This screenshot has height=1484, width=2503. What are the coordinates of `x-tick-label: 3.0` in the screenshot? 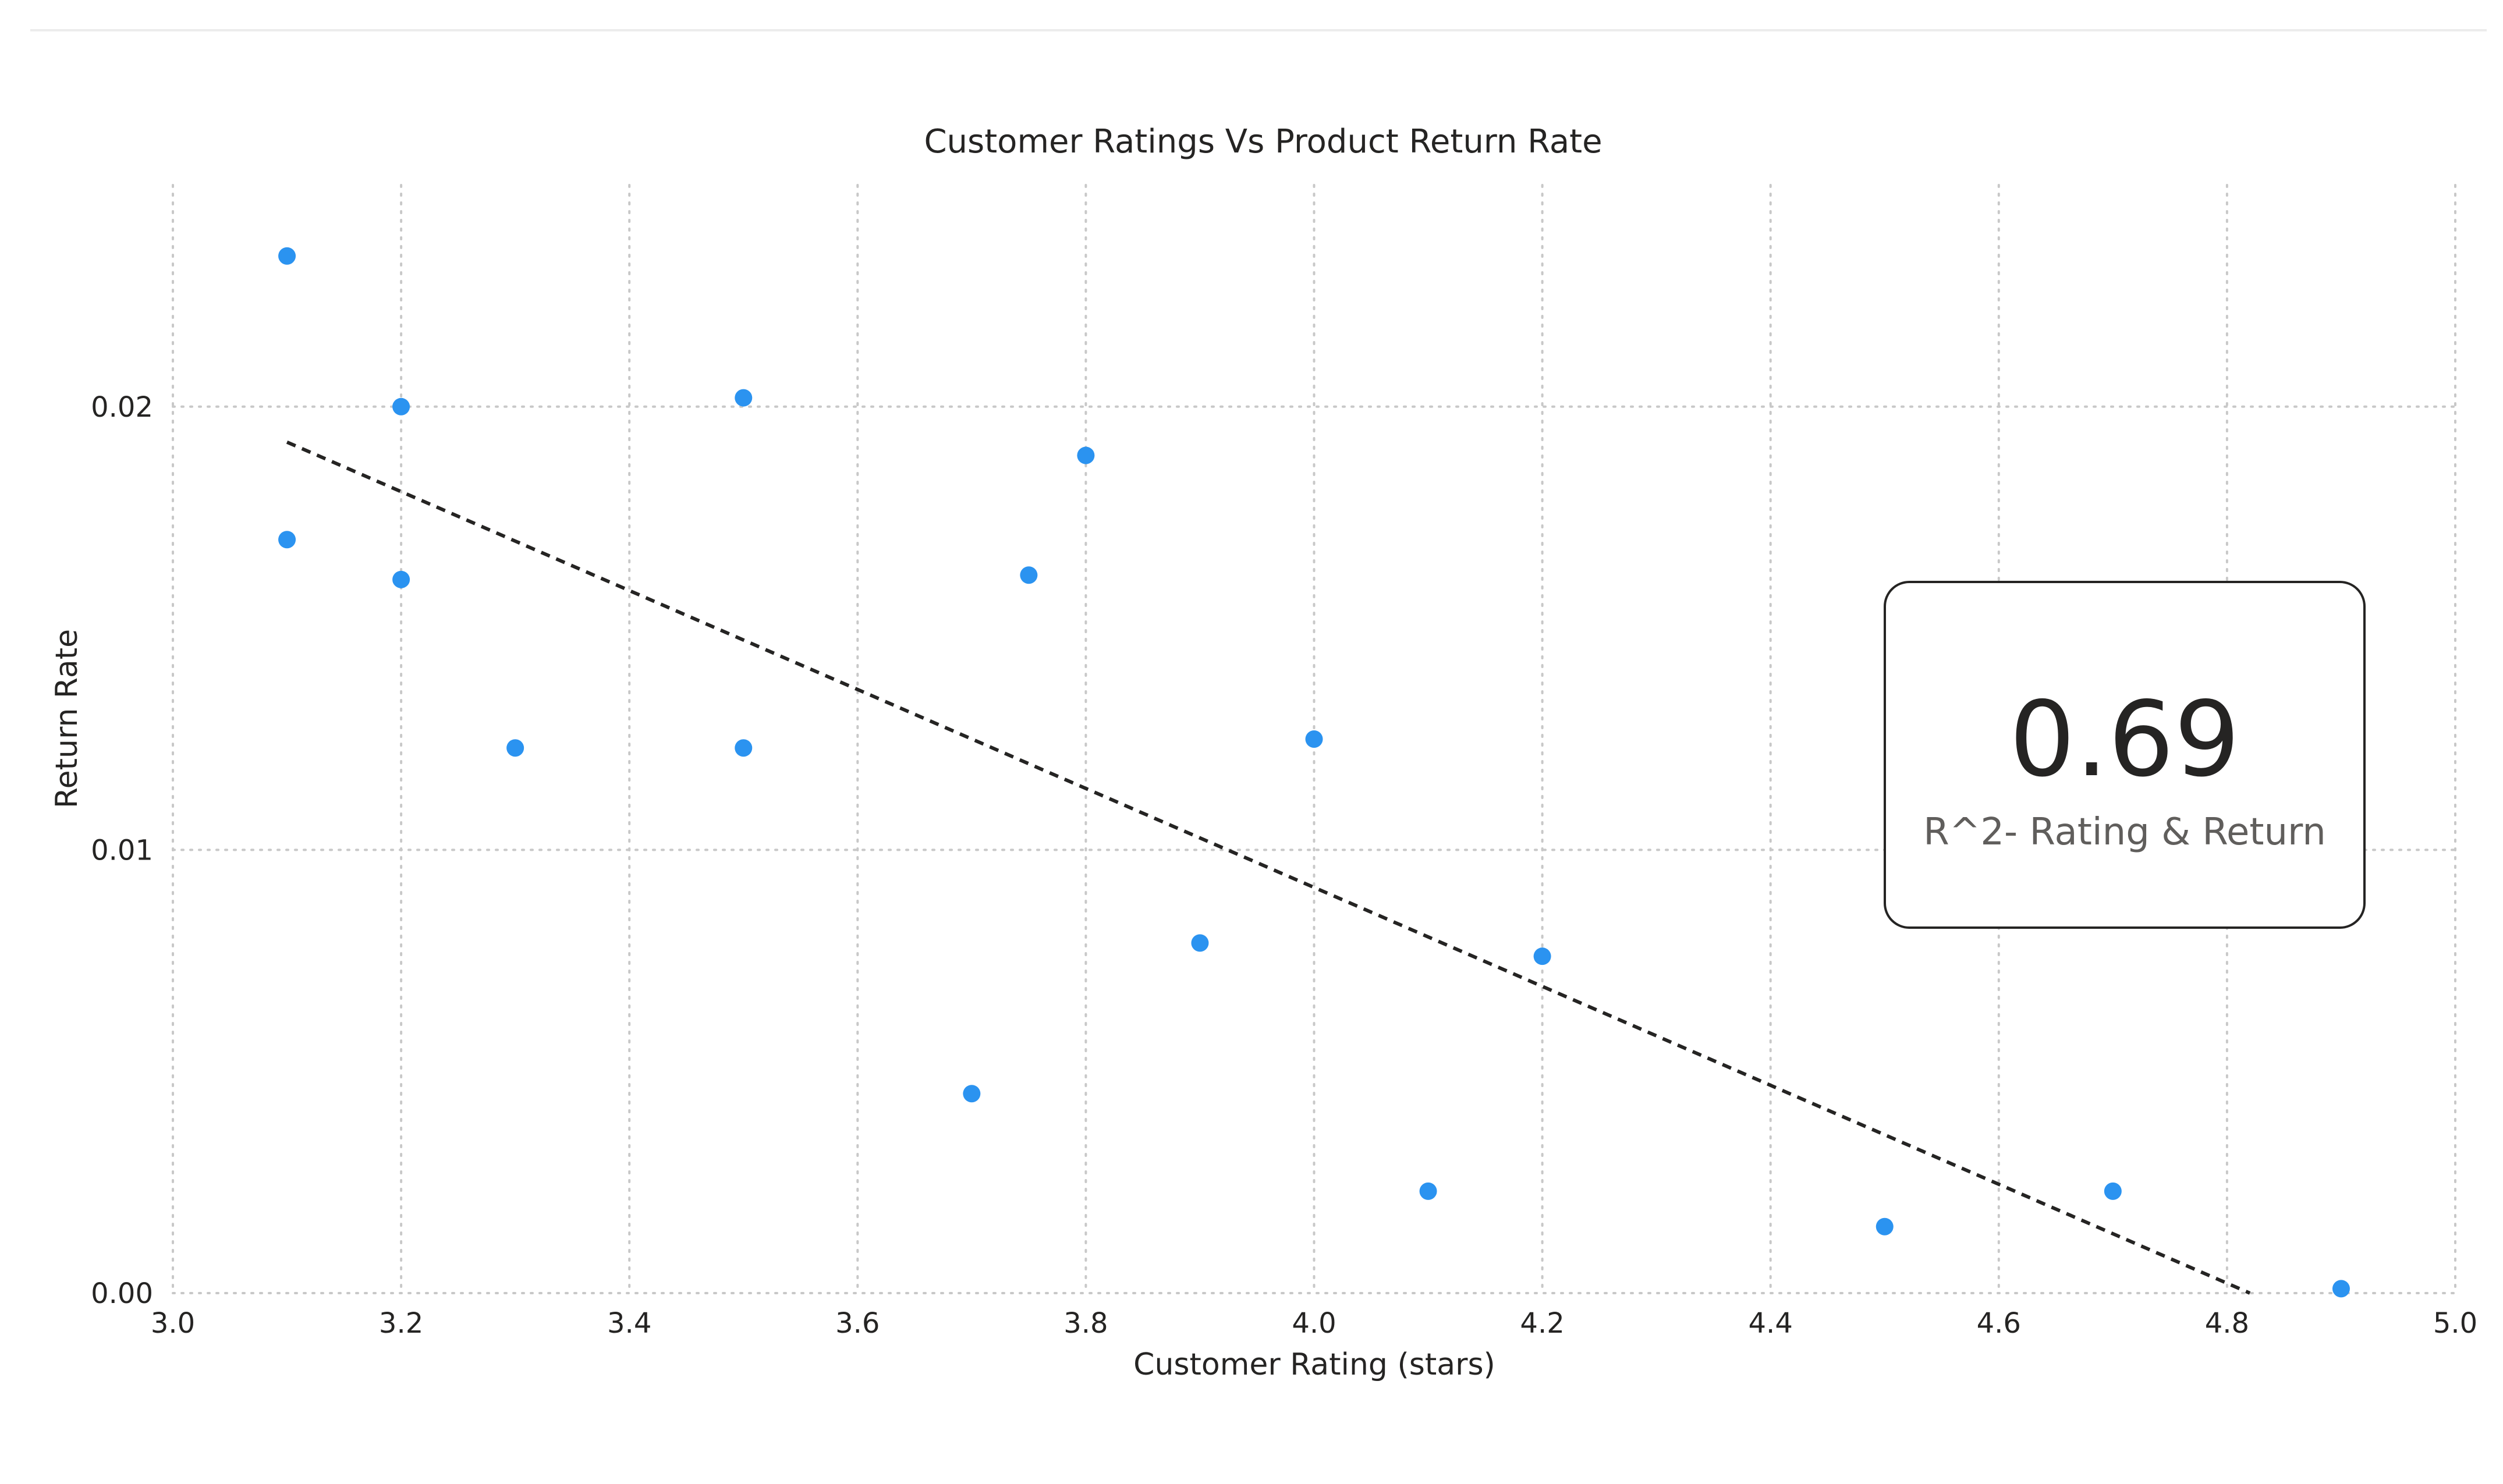 It's located at (173, 1323).